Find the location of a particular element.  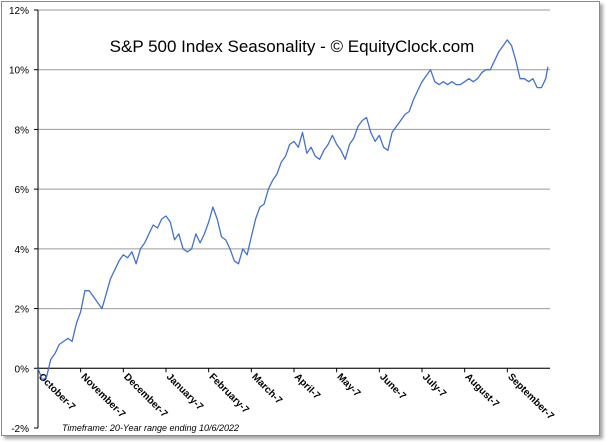

y-tick-label: 12% is located at coordinates (19, 11).